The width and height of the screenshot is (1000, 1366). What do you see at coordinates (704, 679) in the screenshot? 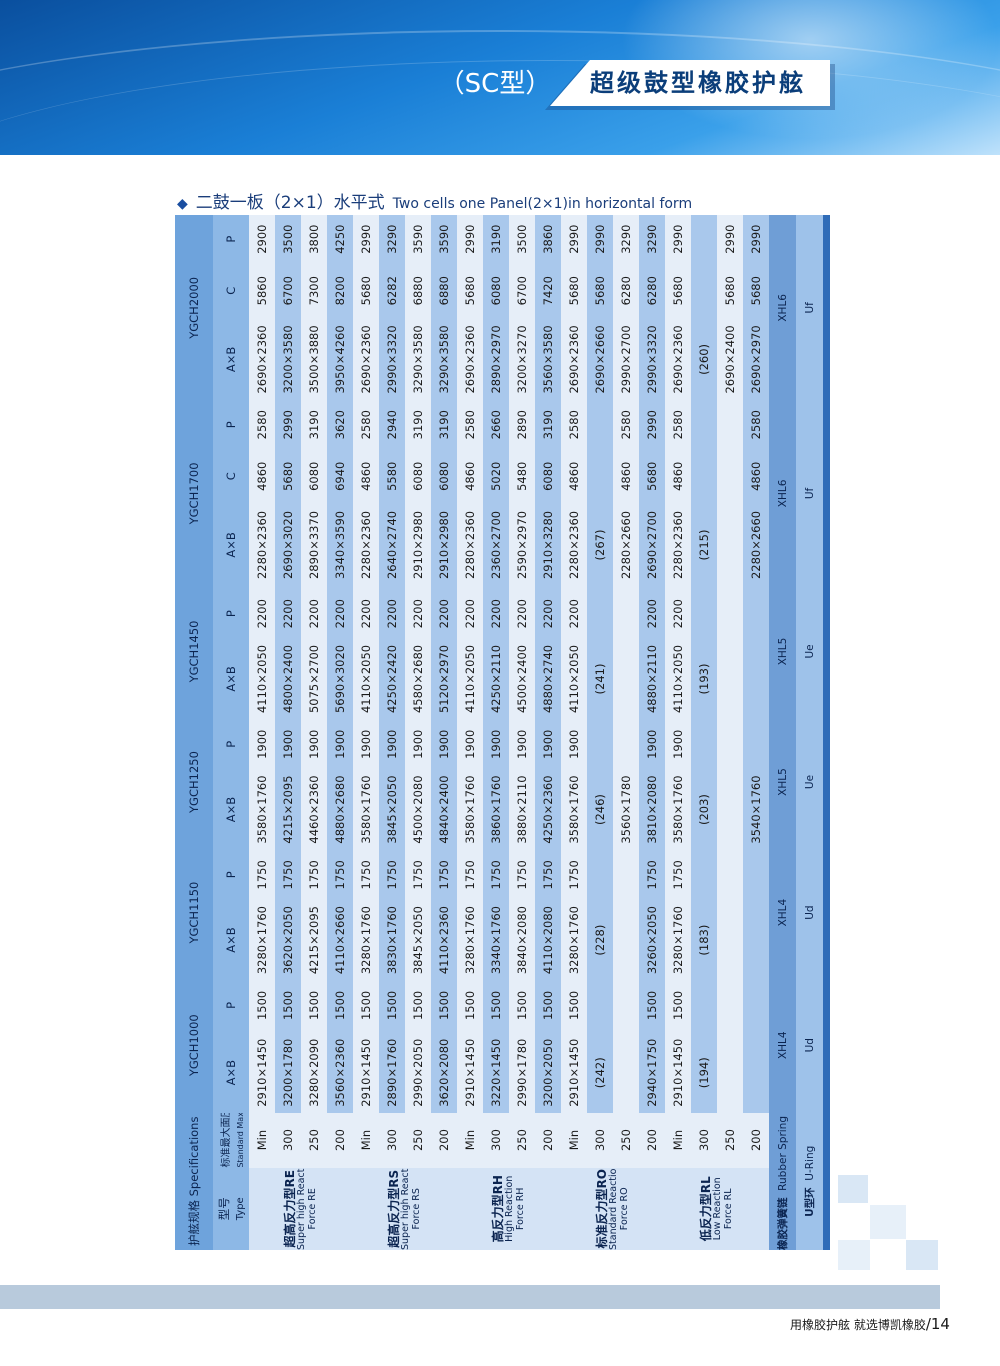
I see `table-cell: (193)` at bounding box center [704, 679].